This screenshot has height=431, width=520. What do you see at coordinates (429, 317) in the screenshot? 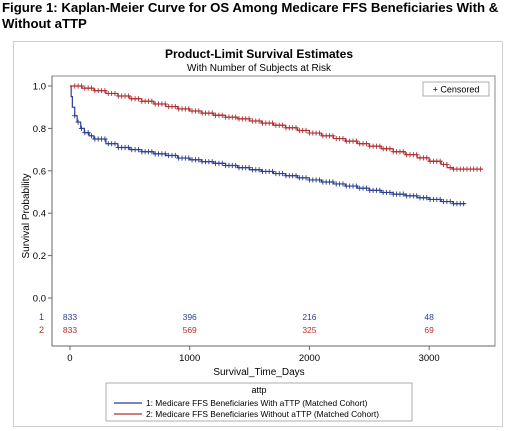
I see `at-risk-count: 48` at bounding box center [429, 317].